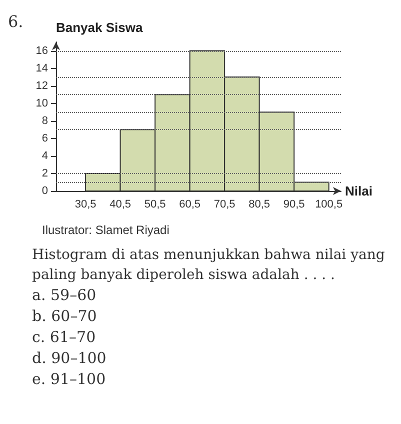 The height and width of the screenshot is (424, 401). What do you see at coordinates (85, 204) in the screenshot?
I see `x-tick-label: 30,5` at bounding box center [85, 204].